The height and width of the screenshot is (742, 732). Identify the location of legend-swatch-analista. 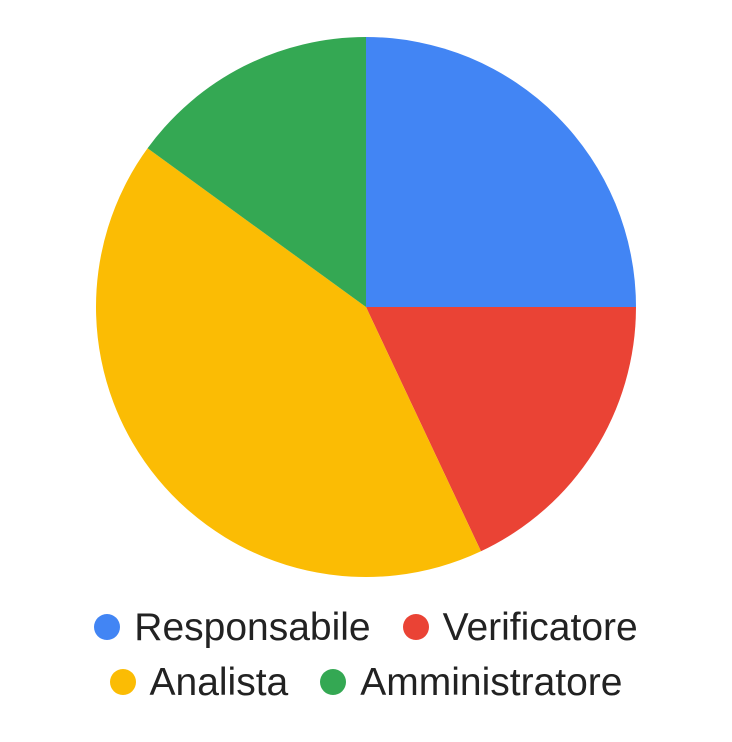
(122, 682).